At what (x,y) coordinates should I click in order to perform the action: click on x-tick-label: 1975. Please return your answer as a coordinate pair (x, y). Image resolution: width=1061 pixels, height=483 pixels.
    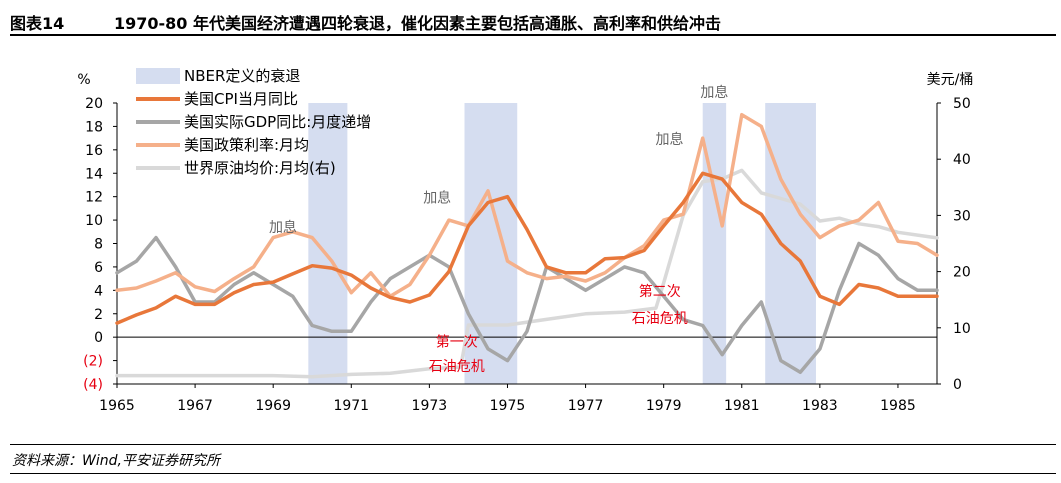
    Looking at the image, I should click on (508, 406).